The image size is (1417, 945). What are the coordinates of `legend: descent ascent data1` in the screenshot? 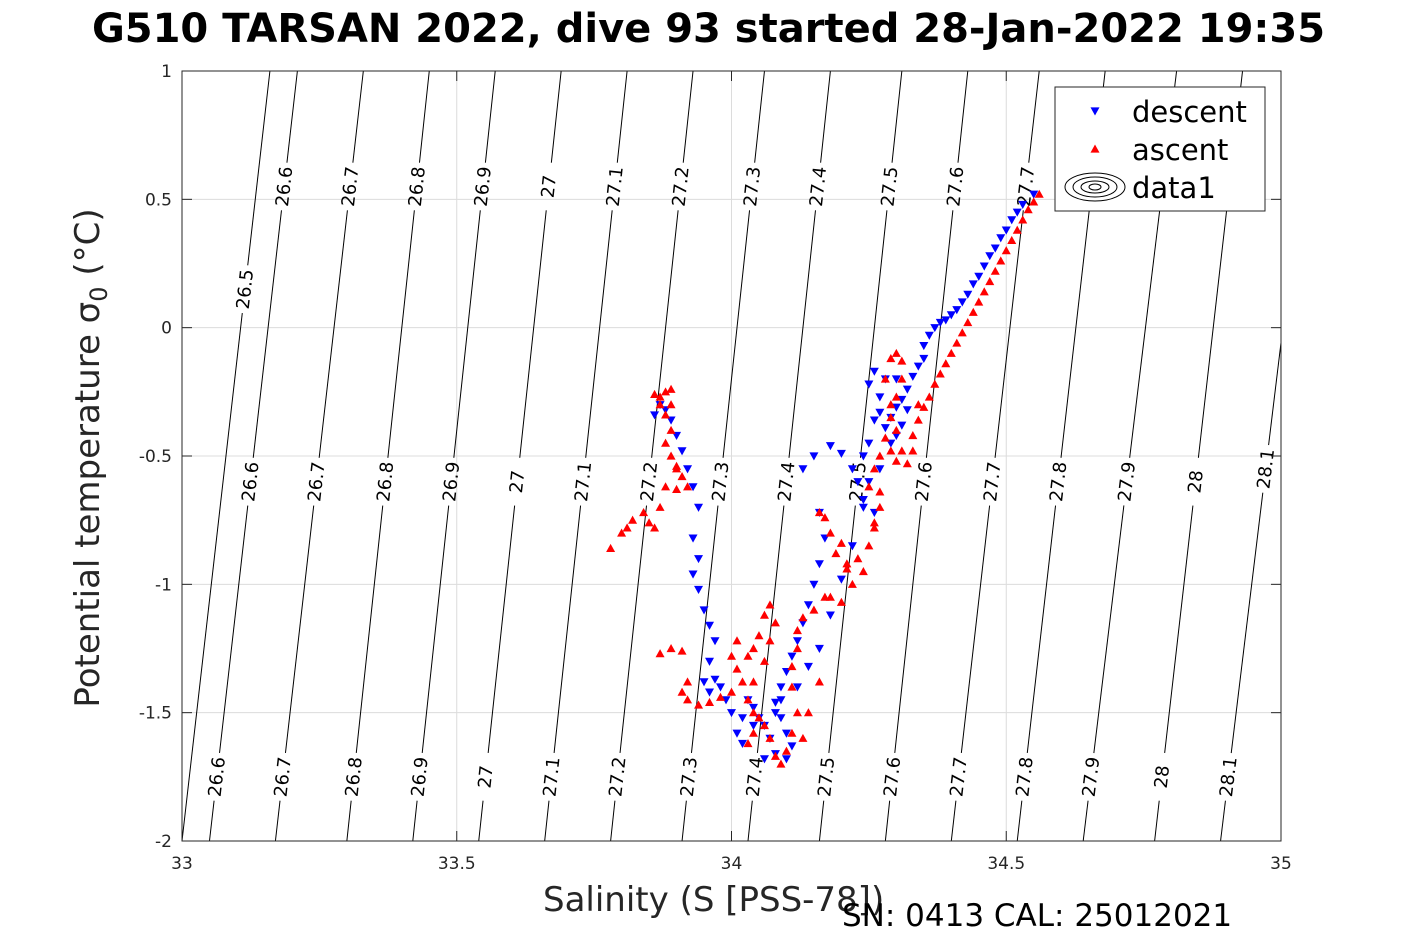 It's located at (1160, 149).